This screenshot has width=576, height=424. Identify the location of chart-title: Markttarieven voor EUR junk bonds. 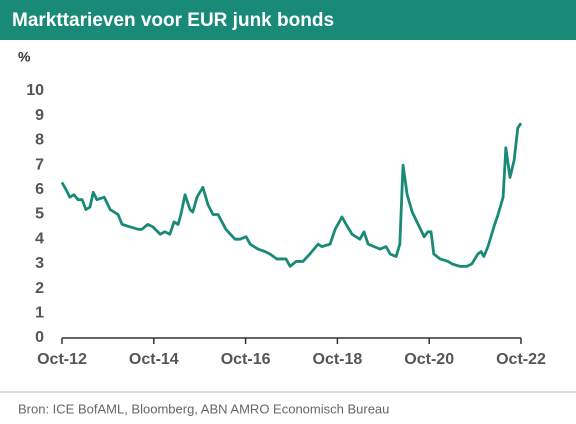
(173, 20).